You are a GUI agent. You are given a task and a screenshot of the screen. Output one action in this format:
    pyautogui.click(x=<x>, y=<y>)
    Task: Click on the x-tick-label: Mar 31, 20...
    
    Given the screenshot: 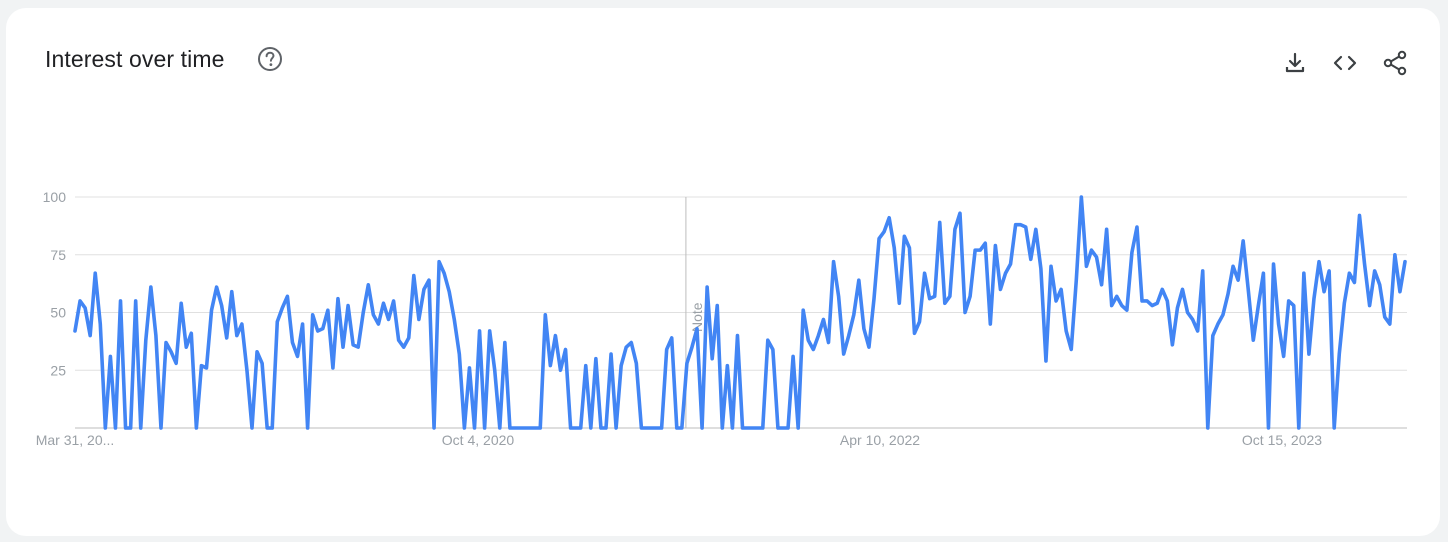 What is the action you would take?
    pyautogui.click(x=75, y=440)
    